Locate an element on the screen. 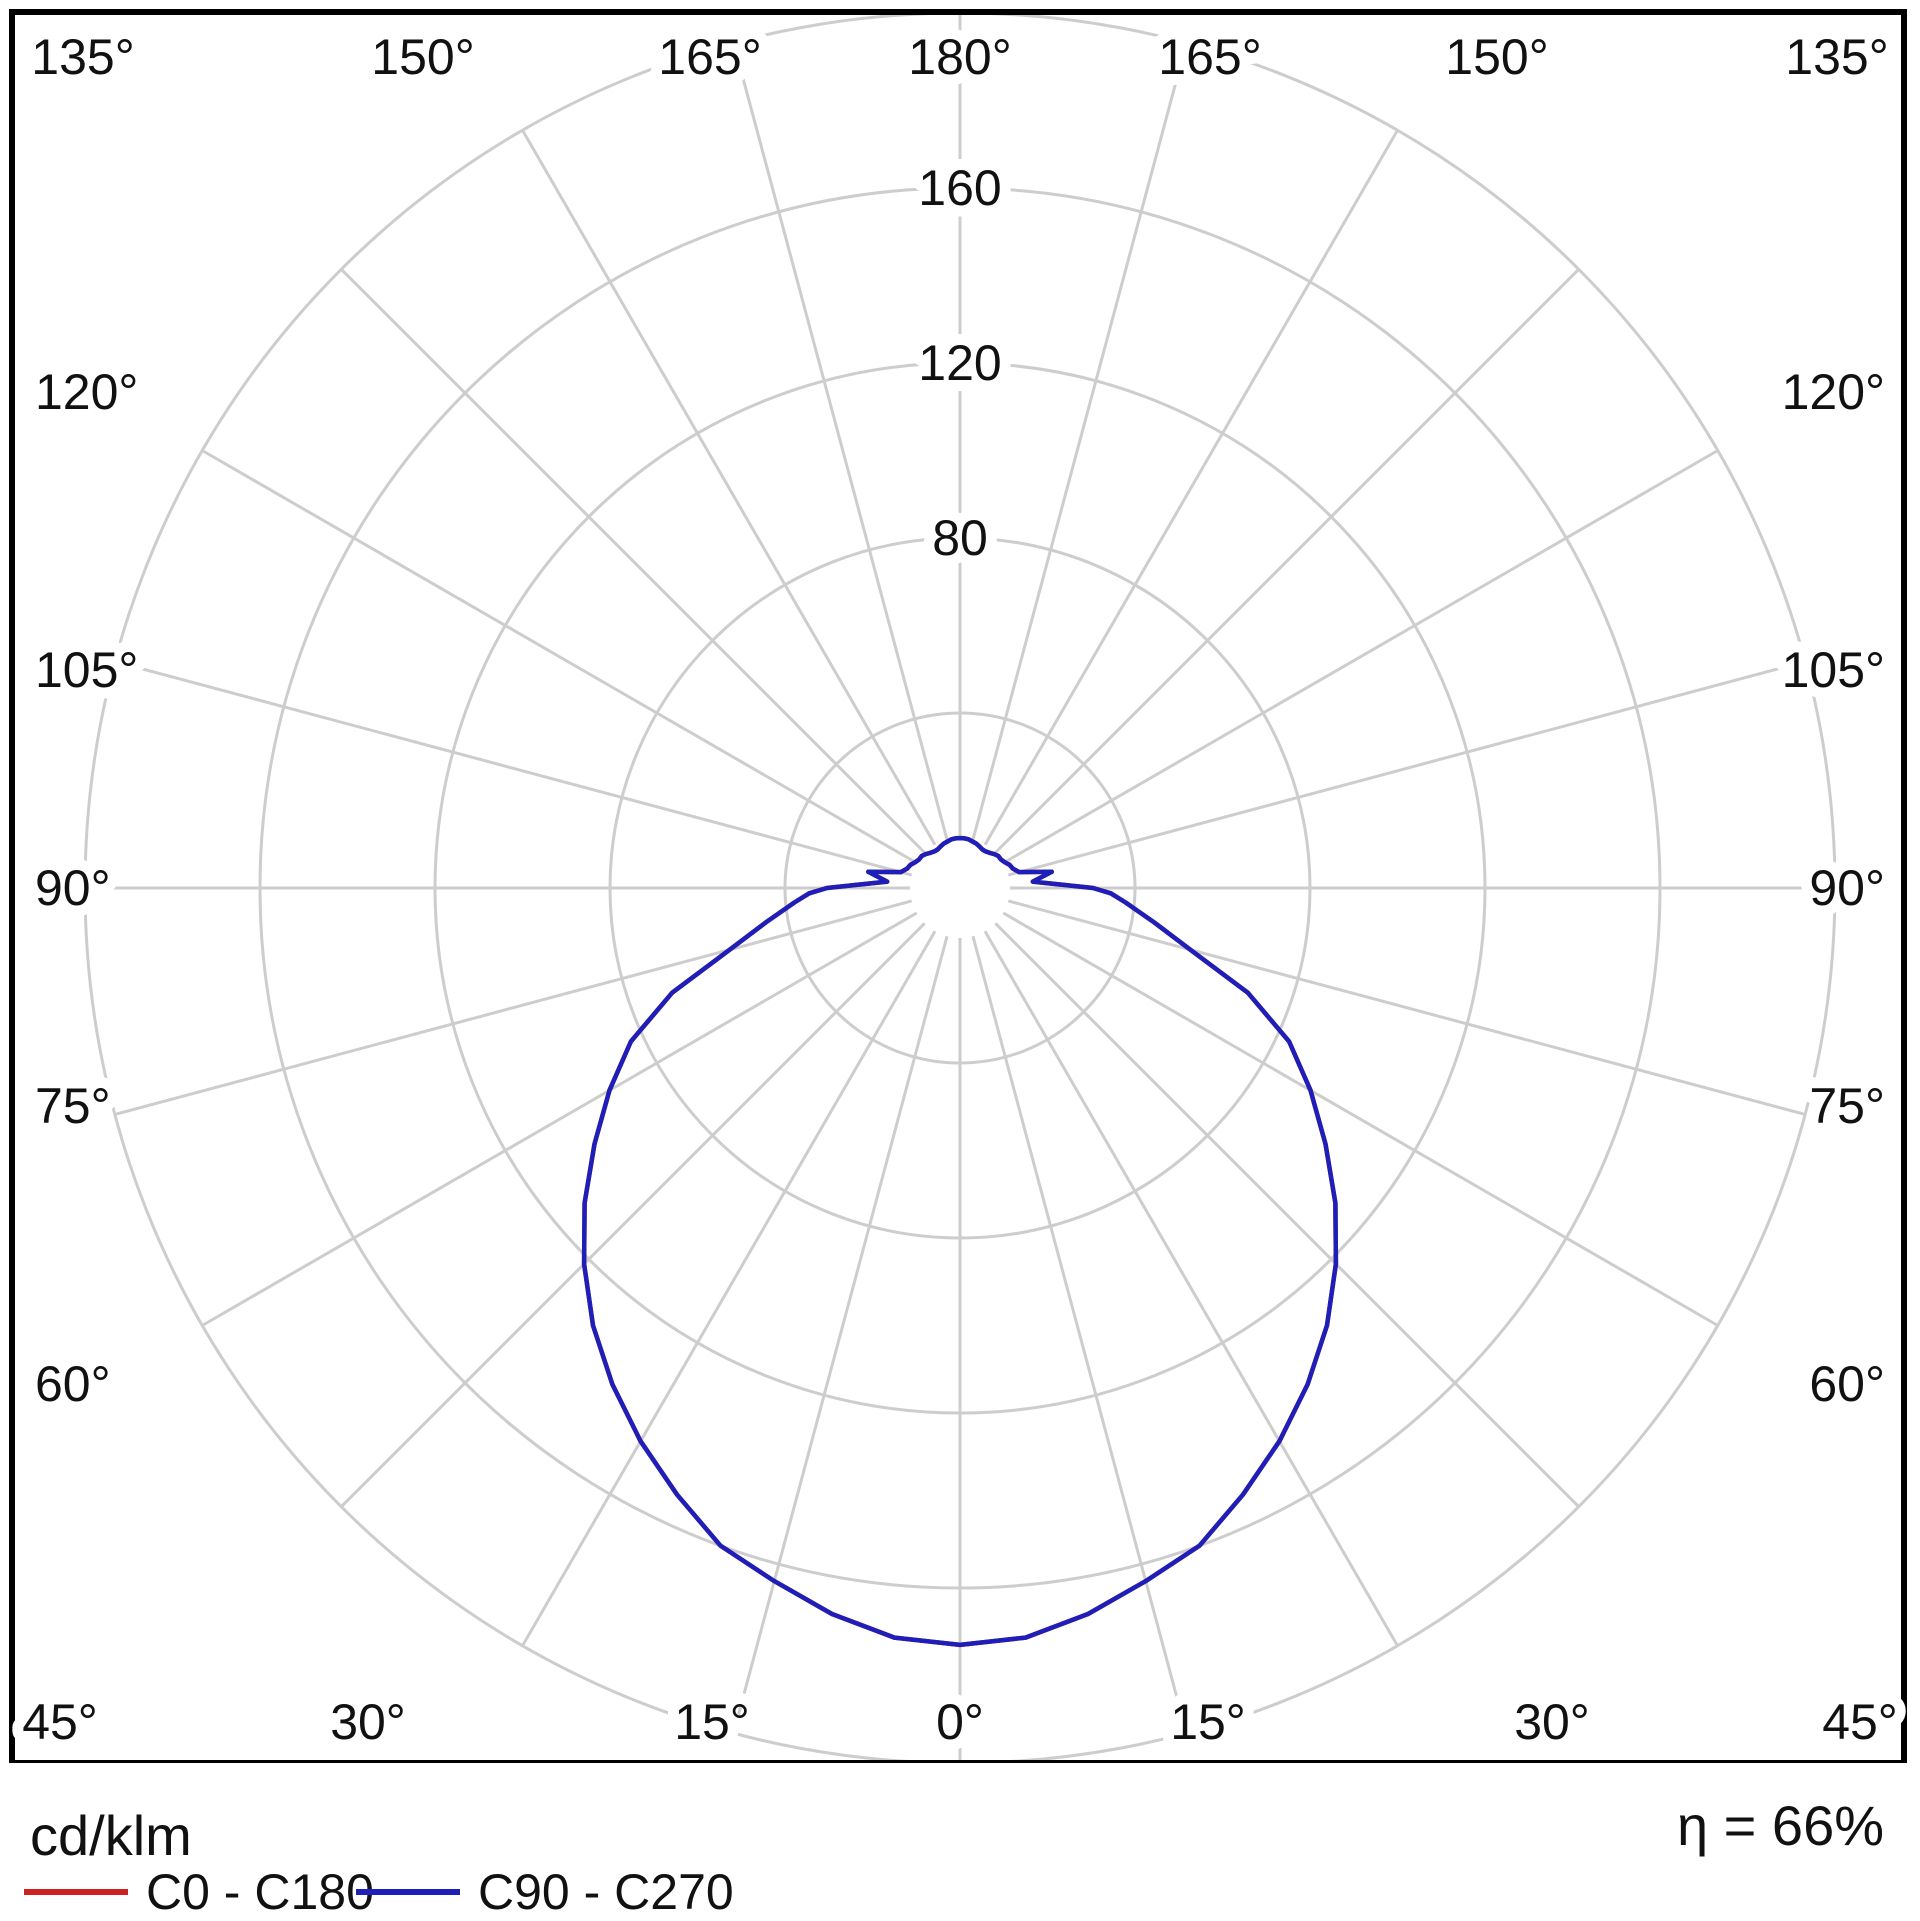 Image resolution: width=1920 pixels, height=1921 pixels. unit-label: cd/klm is located at coordinates (111, 1835).